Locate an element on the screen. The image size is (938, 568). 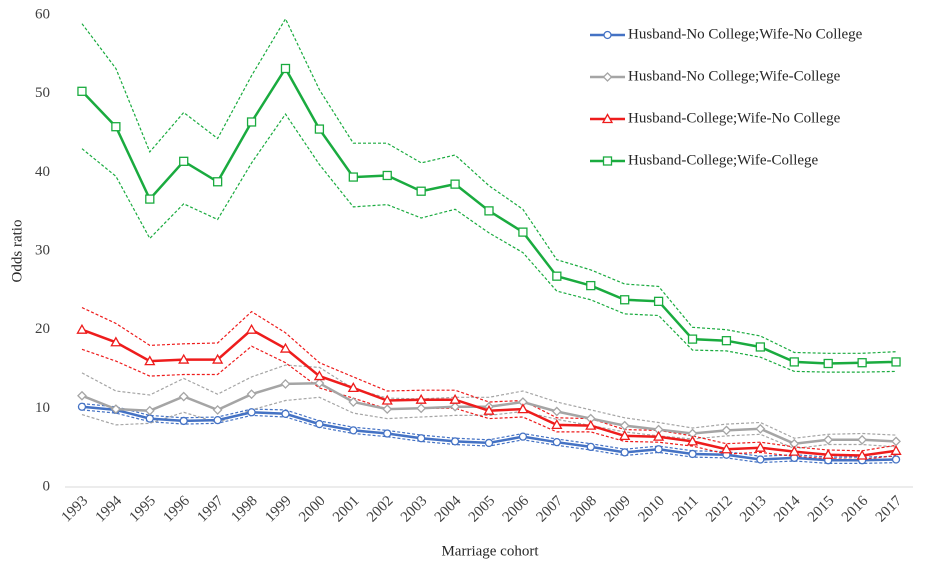
x-tick-label: 2009 is located at coordinates (617, 509).